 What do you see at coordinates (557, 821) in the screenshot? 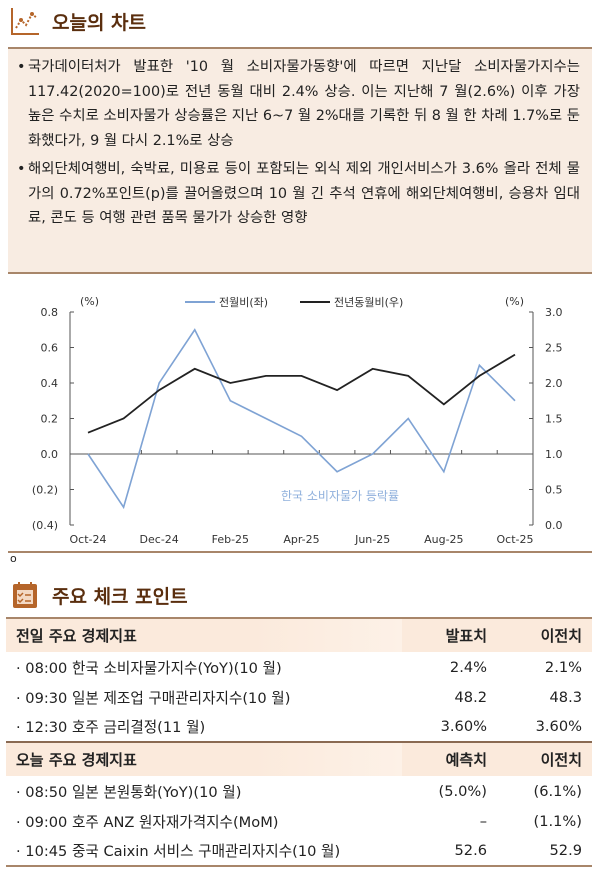
I see `previous-value: (1.1%)` at bounding box center [557, 821].